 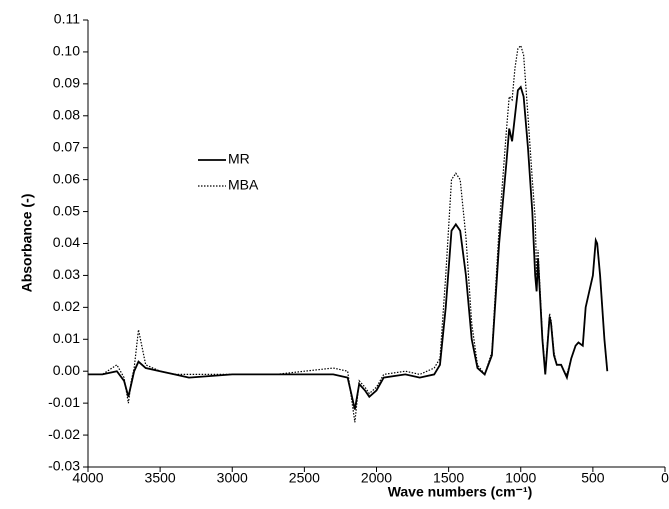 What do you see at coordinates (448, 478) in the screenshot?
I see `x-tick-label: 1500` at bounding box center [448, 478].